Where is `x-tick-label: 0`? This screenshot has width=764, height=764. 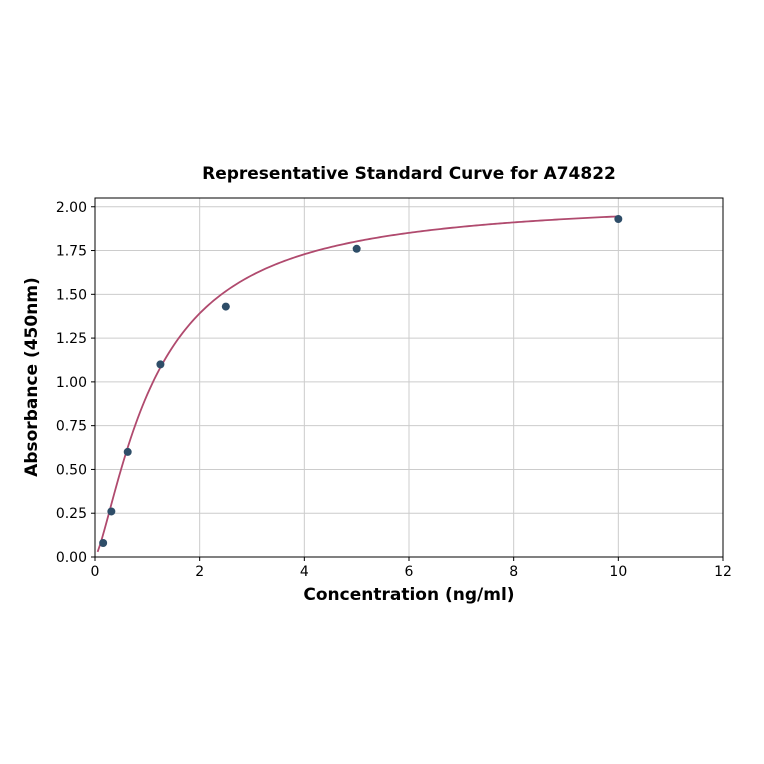 x-tick-label: 0 is located at coordinates (95, 572).